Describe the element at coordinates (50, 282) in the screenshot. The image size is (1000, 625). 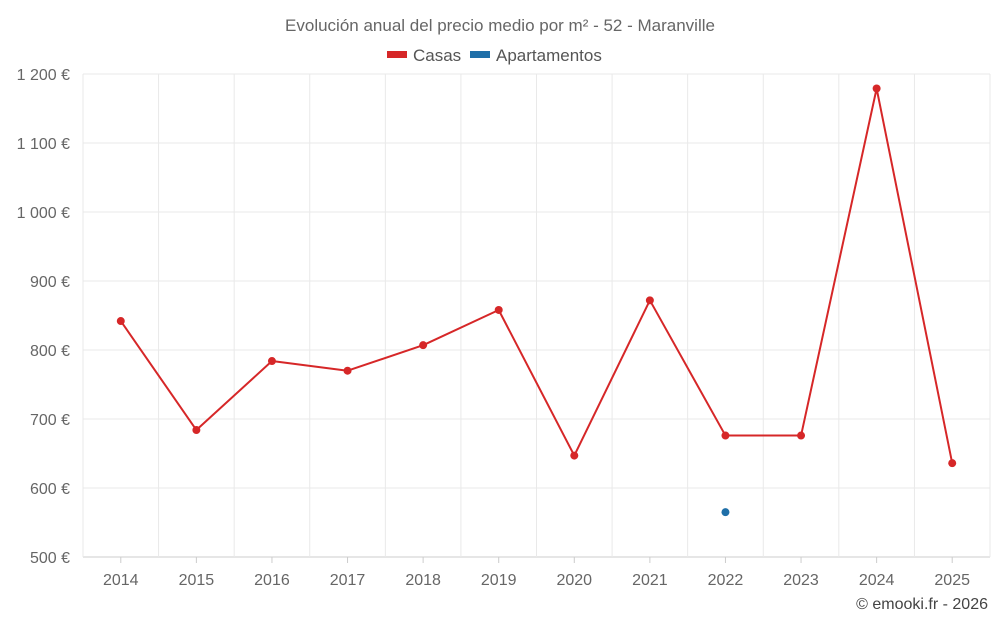
I see `y-tick-label: 900 €` at that location.